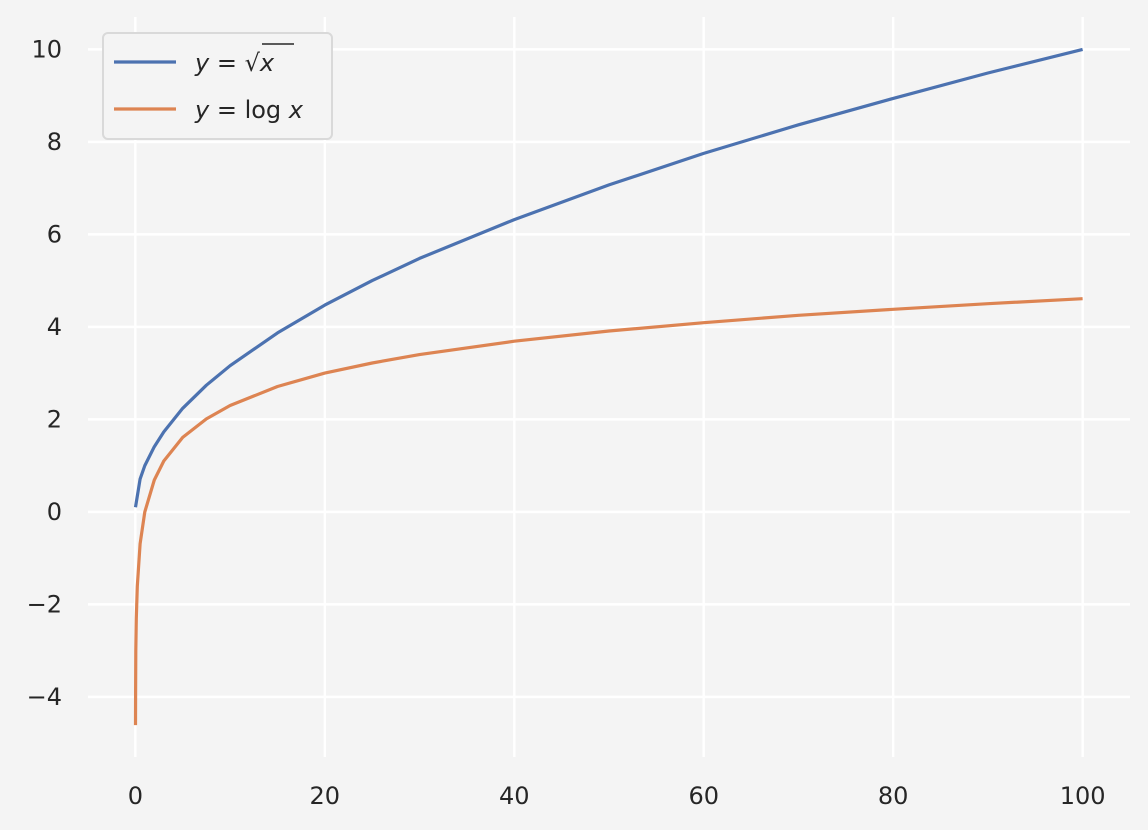  I want to click on legend: y = √x y = log x, so click(217, 86).